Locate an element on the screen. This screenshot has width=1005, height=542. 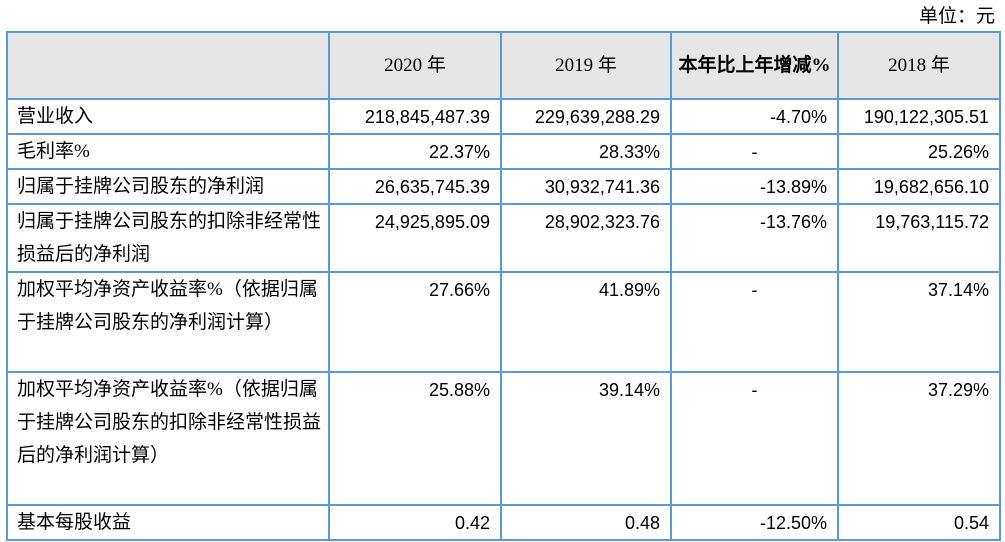
value-2019: 229,639,288.29 is located at coordinates (586, 116).